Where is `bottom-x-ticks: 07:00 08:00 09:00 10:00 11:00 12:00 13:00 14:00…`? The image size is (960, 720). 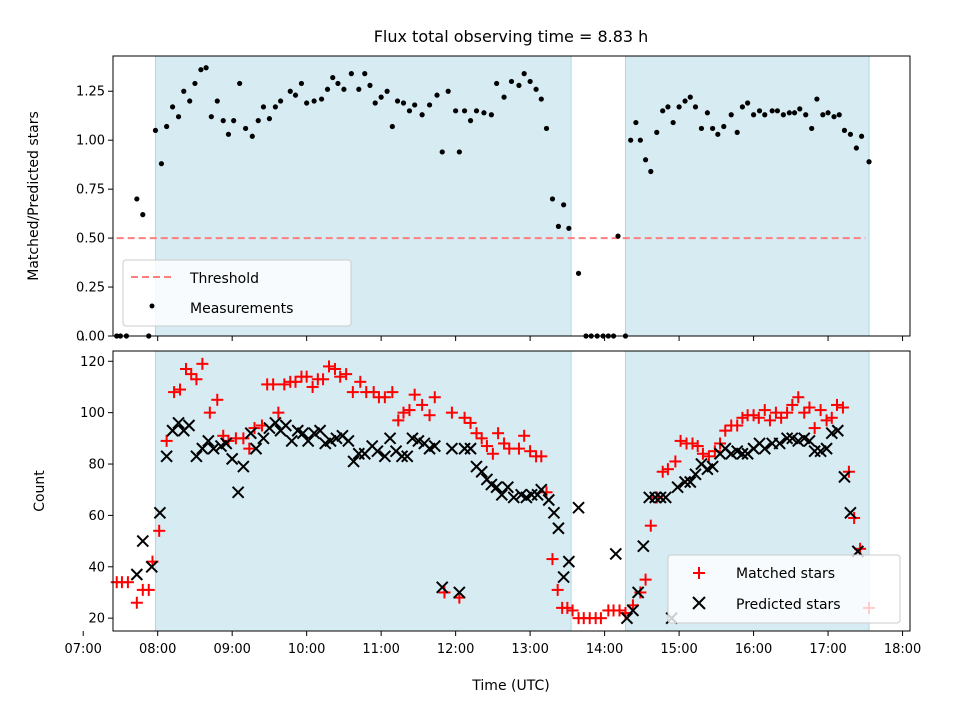 bottom-x-ticks: 07:00 08:00 09:00 10:00 11:00 12:00 13:00 14:00… is located at coordinates (492, 644).